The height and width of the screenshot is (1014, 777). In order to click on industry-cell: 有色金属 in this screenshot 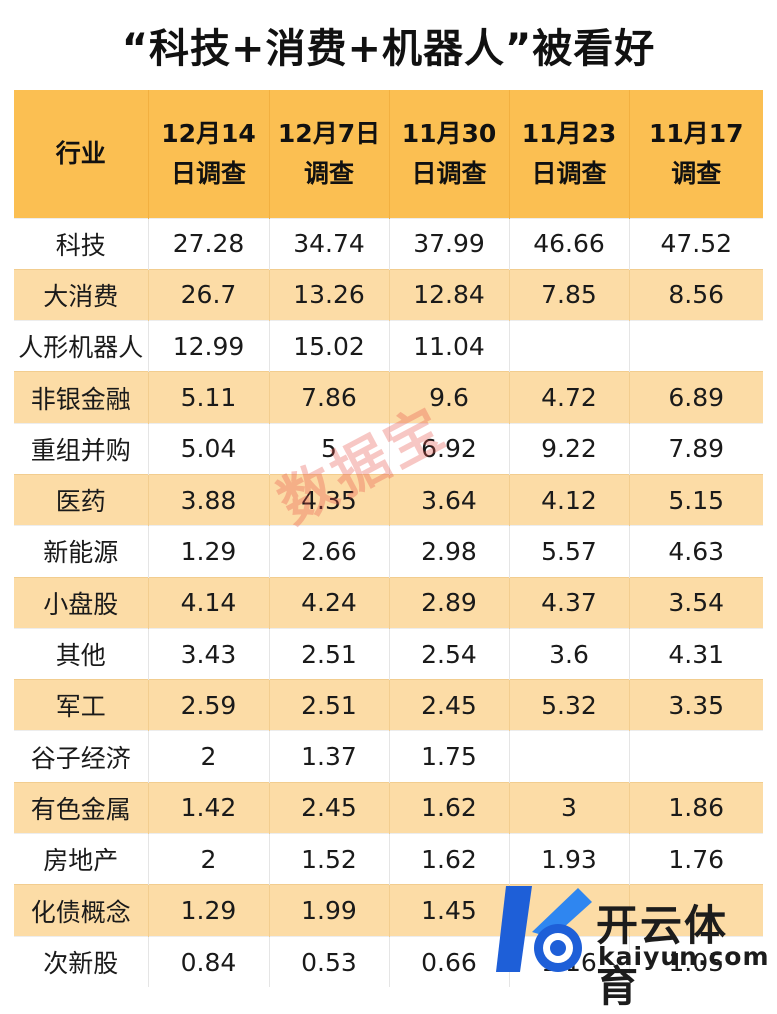, I will do `click(81, 807)`.